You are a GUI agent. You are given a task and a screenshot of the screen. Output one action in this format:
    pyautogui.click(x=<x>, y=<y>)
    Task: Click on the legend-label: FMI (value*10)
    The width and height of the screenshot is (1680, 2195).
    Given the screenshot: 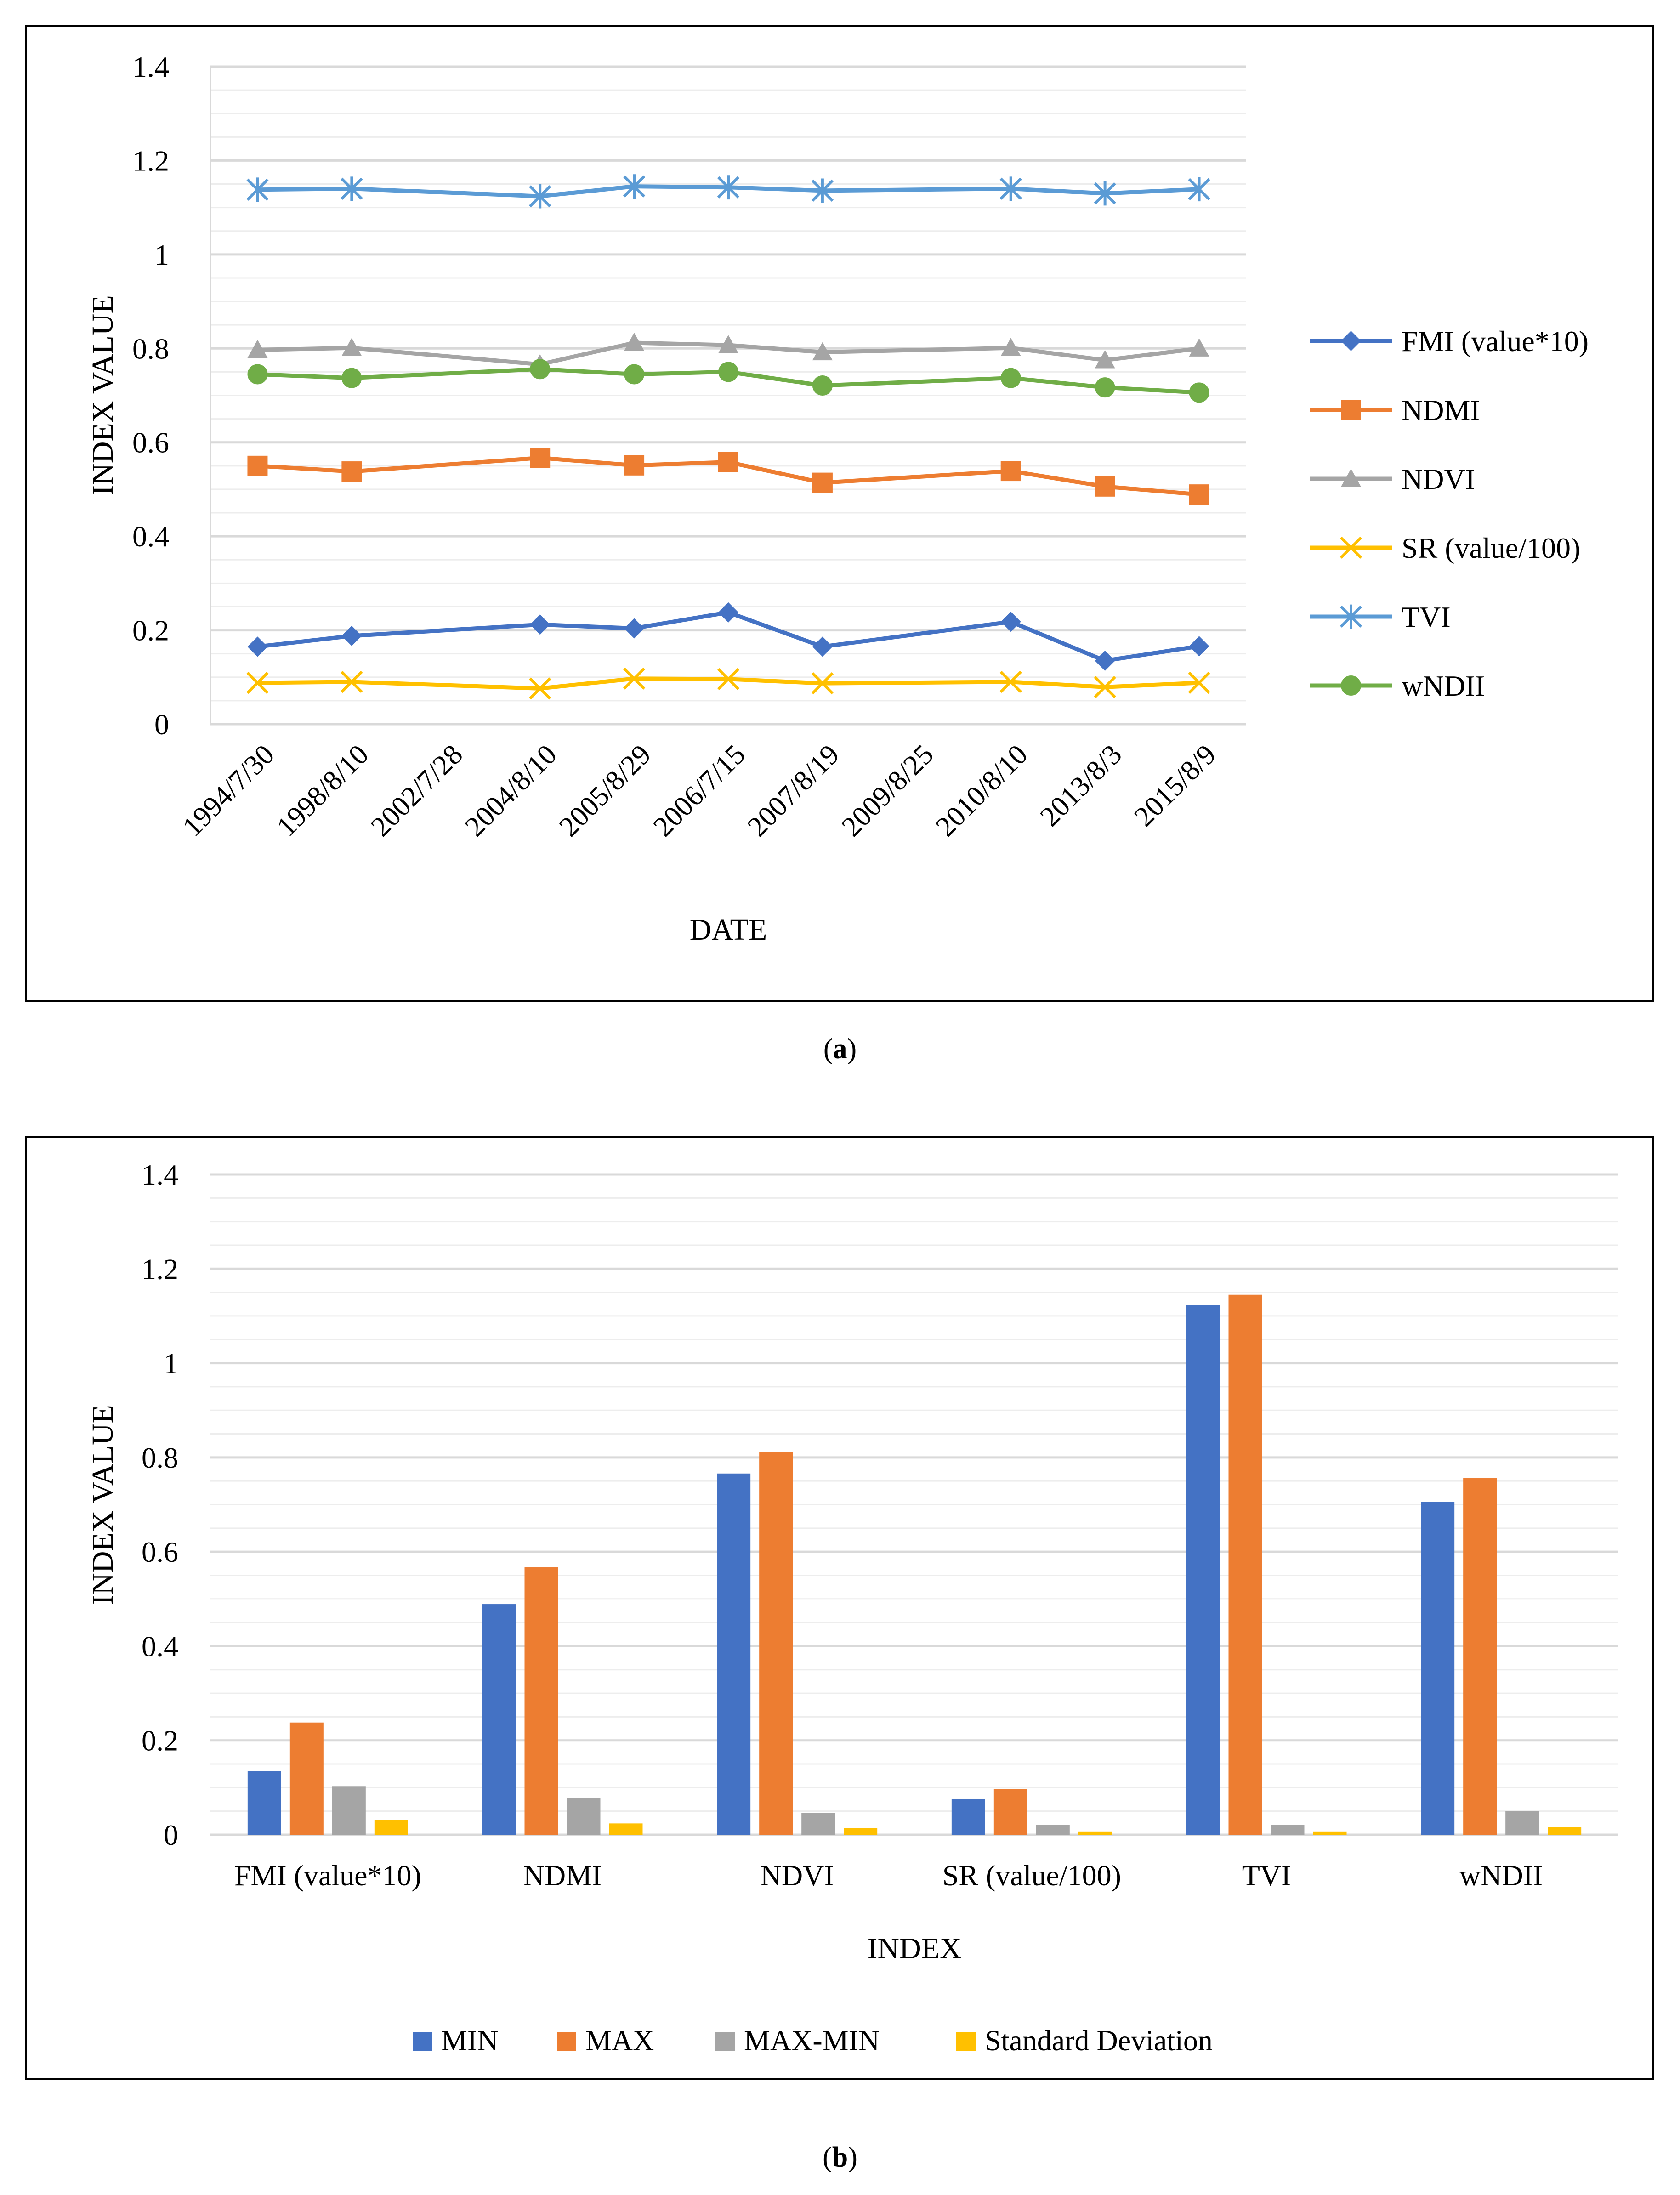 What is the action you would take?
    pyautogui.click(x=1495, y=341)
    